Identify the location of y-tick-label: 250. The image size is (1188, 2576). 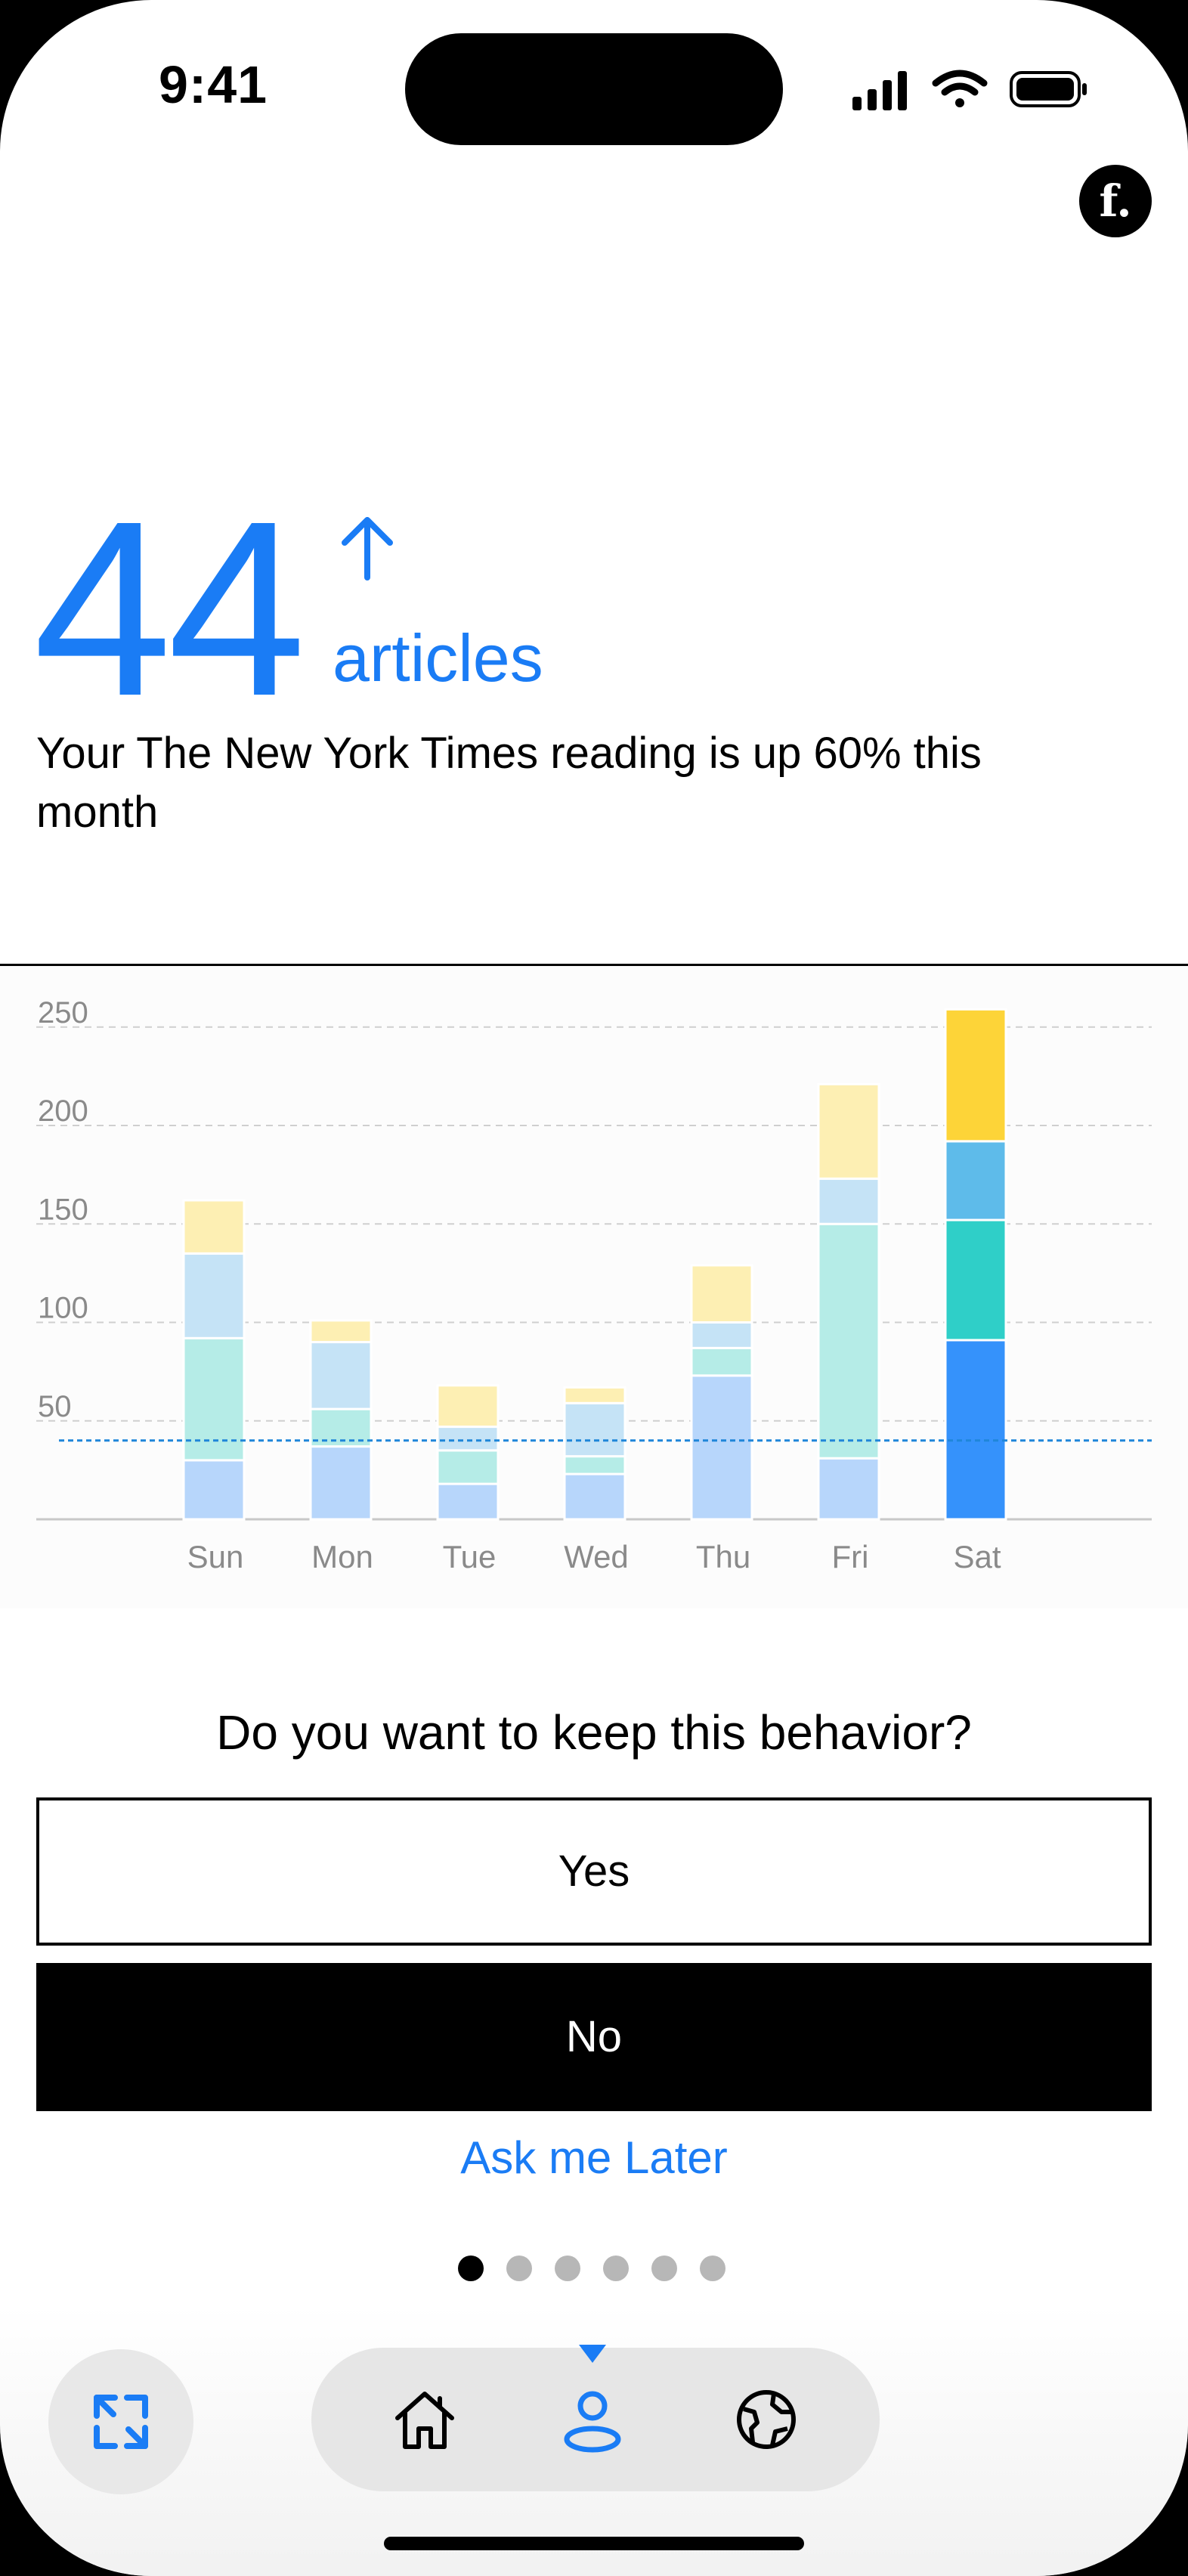
(63, 1012).